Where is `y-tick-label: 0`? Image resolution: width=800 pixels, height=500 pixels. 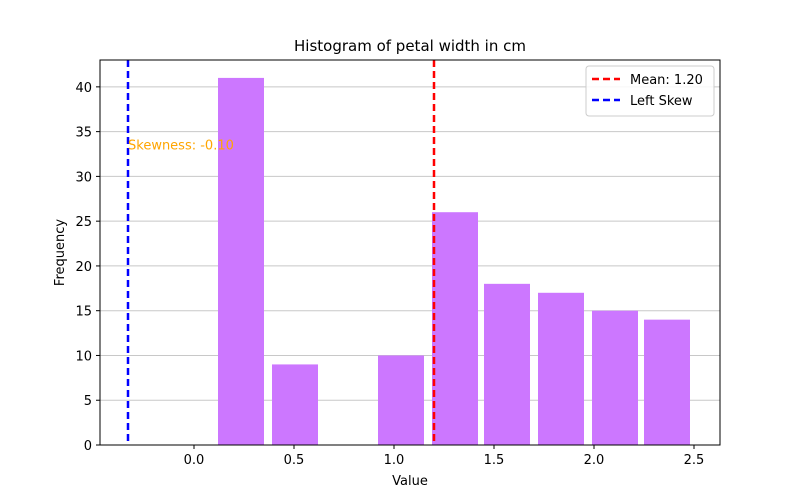
y-tick-label: 0 is located at coordinates (88, 446).